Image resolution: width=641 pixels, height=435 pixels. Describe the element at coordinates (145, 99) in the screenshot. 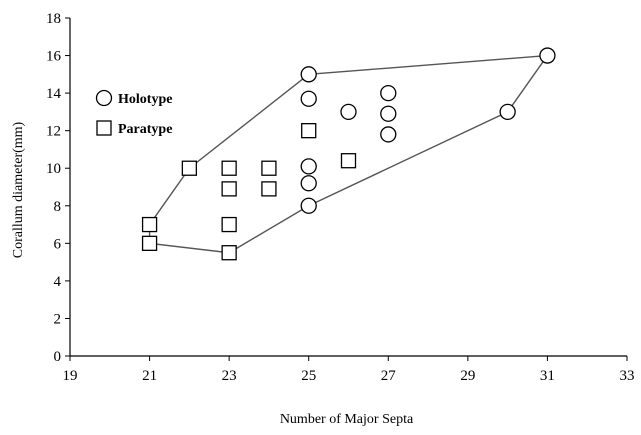

I see `legend-holotype-label: Holotype` at that location.